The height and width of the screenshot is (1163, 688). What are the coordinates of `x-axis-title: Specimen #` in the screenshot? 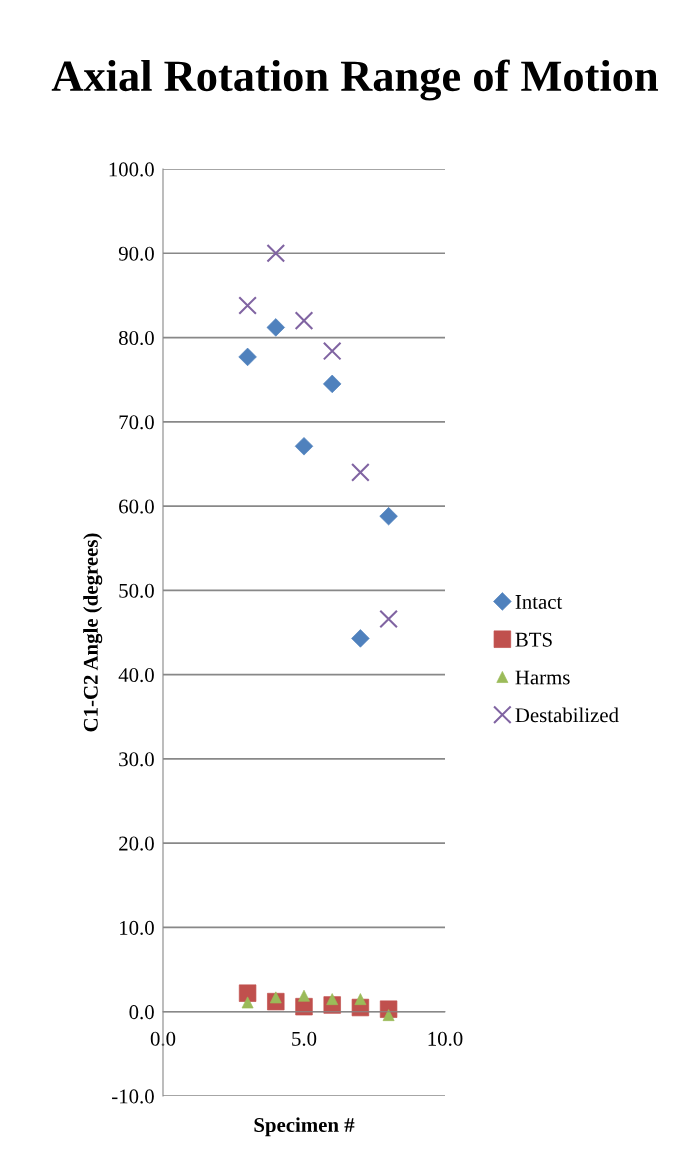 It's located at (304, 1127).